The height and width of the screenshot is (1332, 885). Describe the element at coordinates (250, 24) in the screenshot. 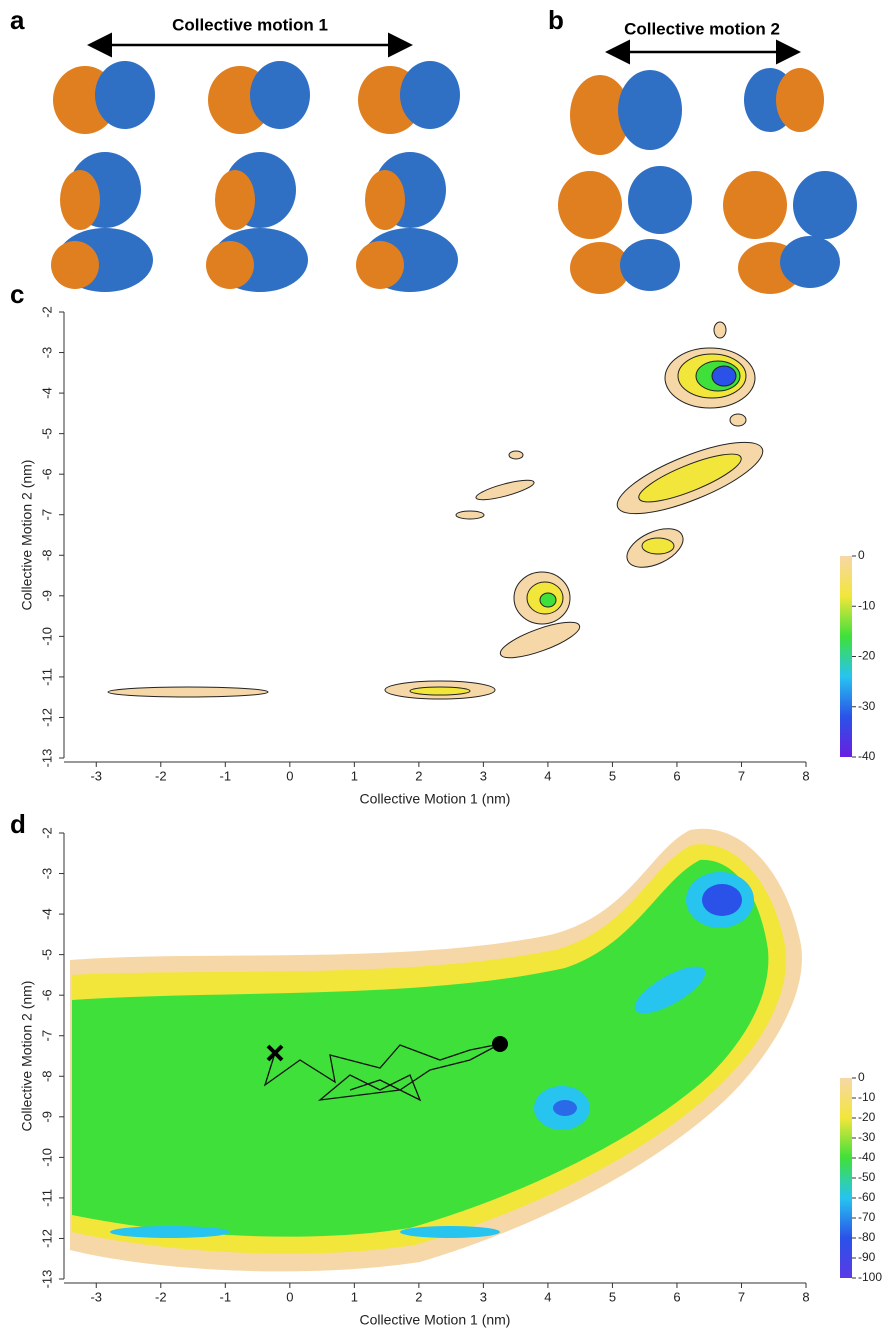

I see `panel-title: Collective motion 1` at that location.